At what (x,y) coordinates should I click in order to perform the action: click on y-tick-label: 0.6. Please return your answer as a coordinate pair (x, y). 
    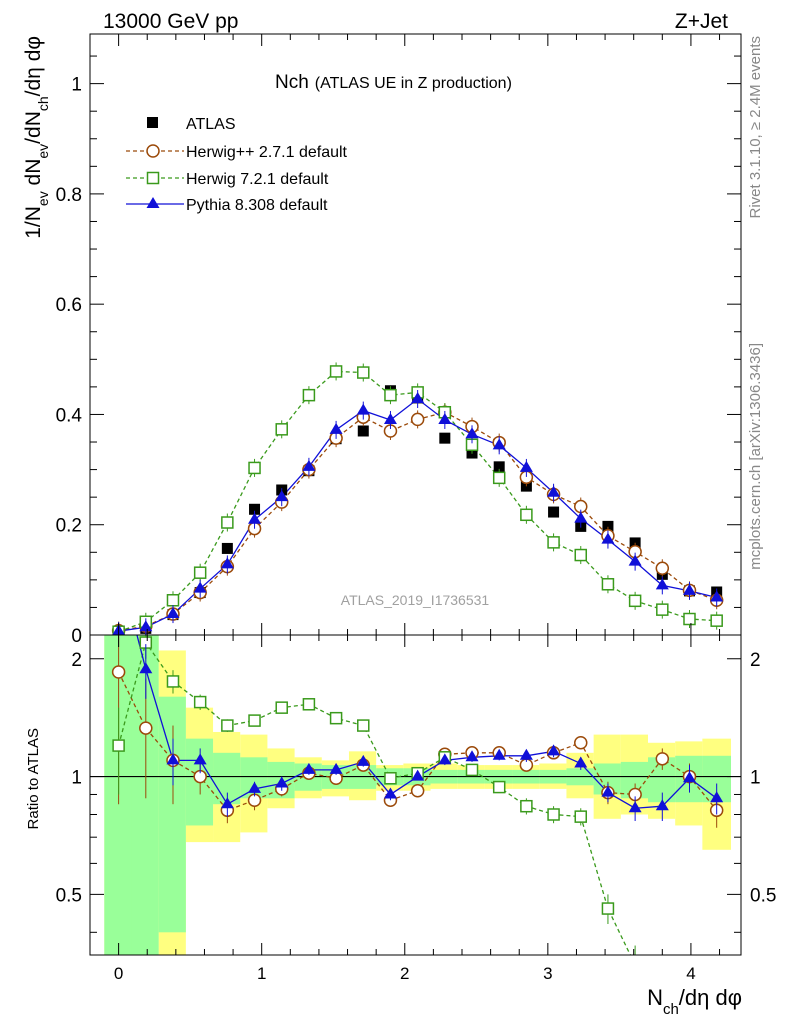
    Looking at the image, I should click on (69, 305).